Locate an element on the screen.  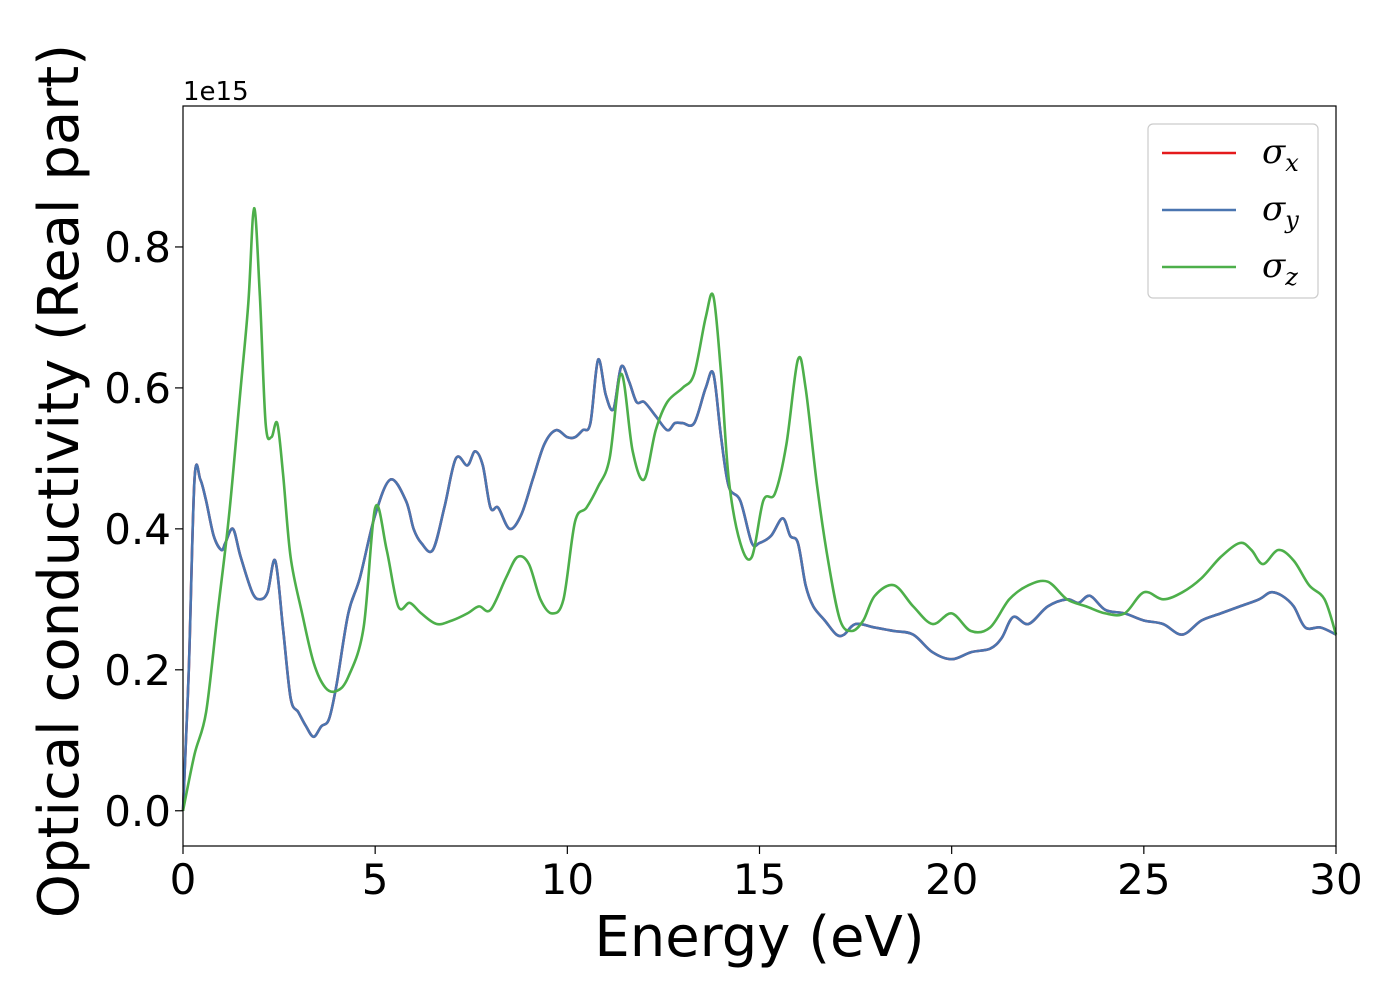
x-tick-label: 20 is located at coordinates (951, 879).